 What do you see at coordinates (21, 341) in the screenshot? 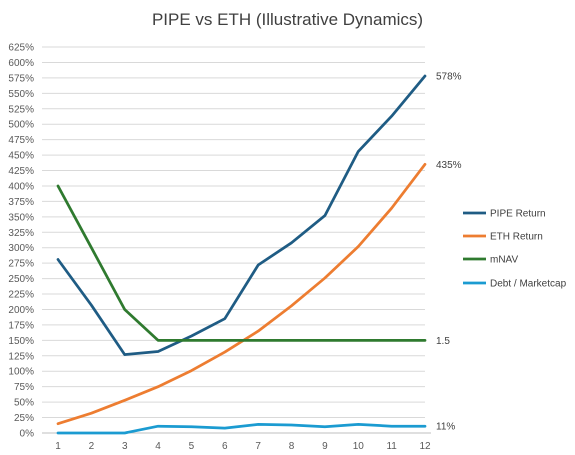
I see `y-tick-label: 150%` at bounding box center [21, 341].